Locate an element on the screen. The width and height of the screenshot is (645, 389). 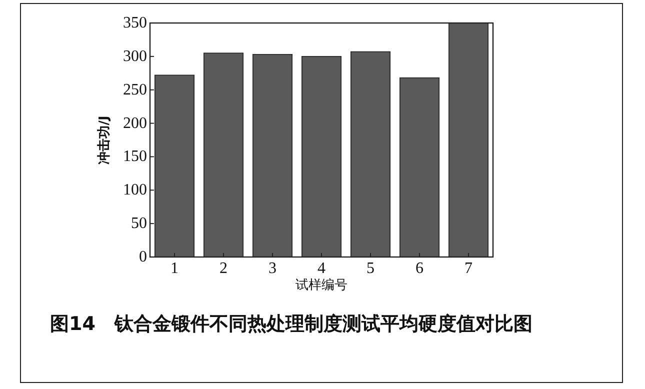
y-tick-label: 100 is located at coordinates (135, 190).